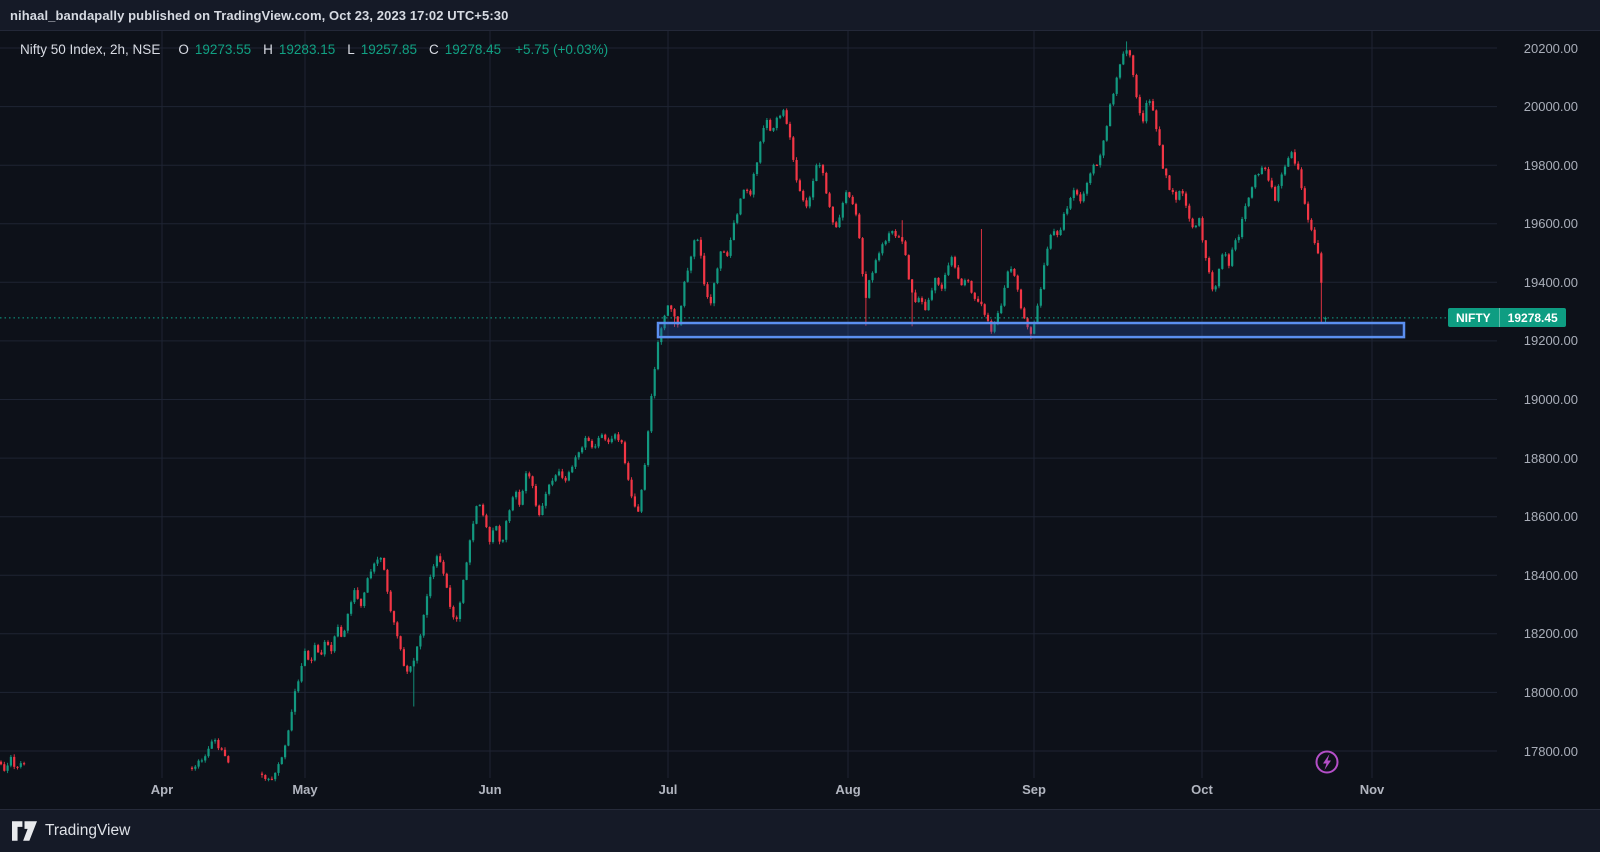 The height and width of the screenshot is (852, 1600). What do you see at coordinates (668, 789) in the screenshot?
I see `month-label: Jul` at bounding box center [668, 789].